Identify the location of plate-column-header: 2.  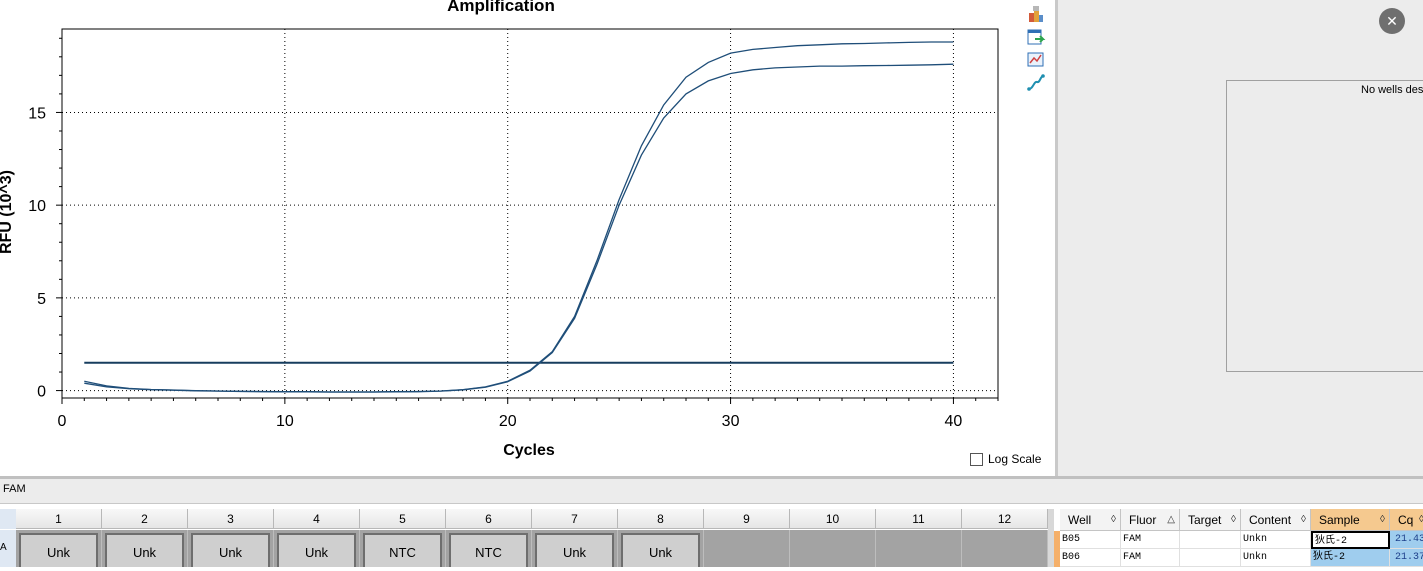
(145, 519).